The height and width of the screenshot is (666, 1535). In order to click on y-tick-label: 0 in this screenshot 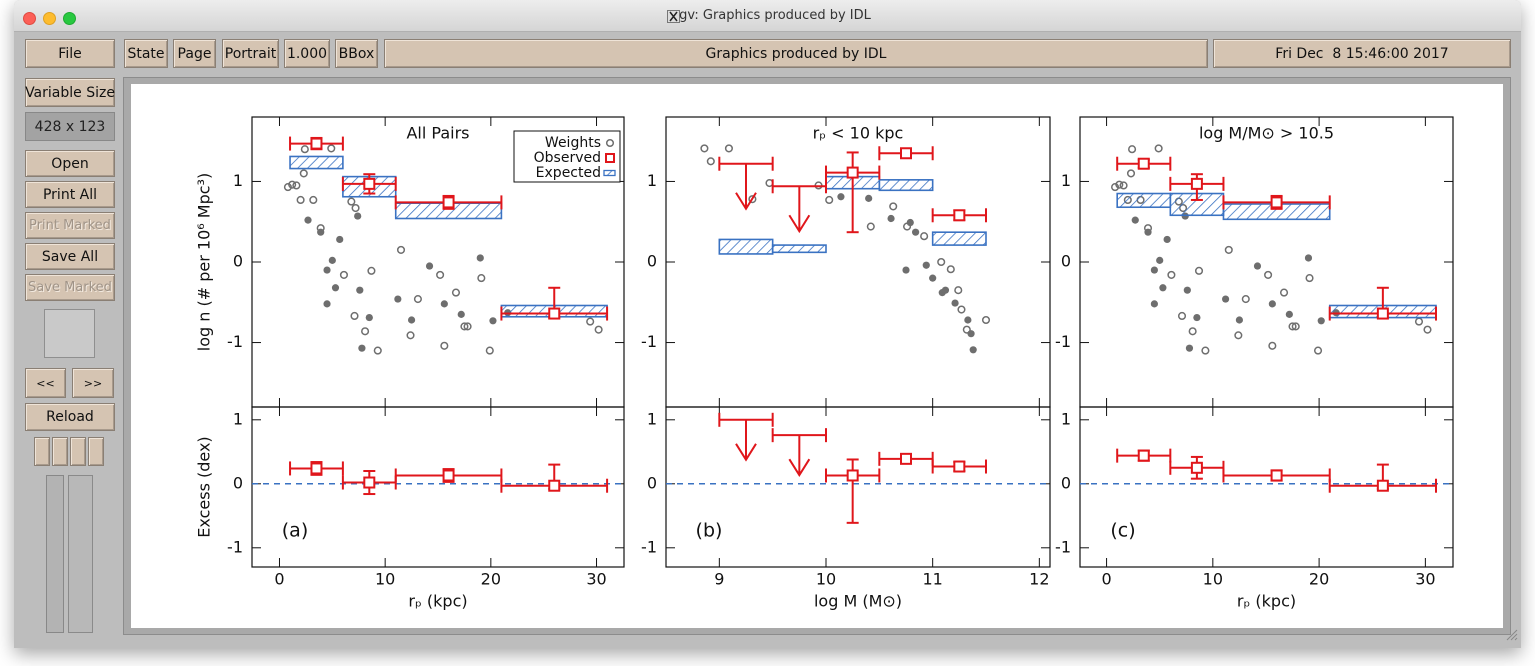, I will do `click(238, 261)`.